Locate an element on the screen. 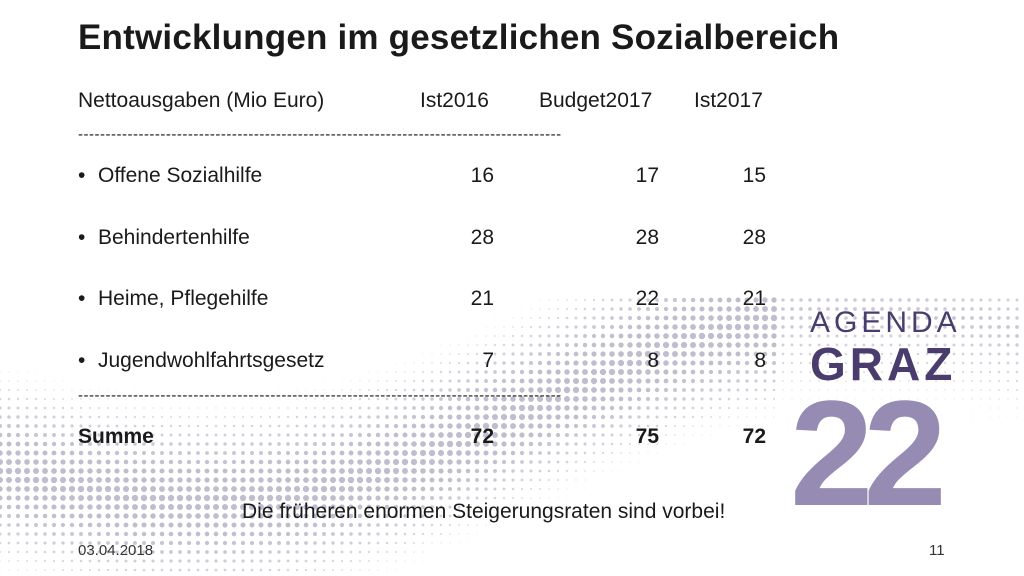  table-row: • Heime, Pflegehilfe 21 22 21 is located at coordinates (428, 299).